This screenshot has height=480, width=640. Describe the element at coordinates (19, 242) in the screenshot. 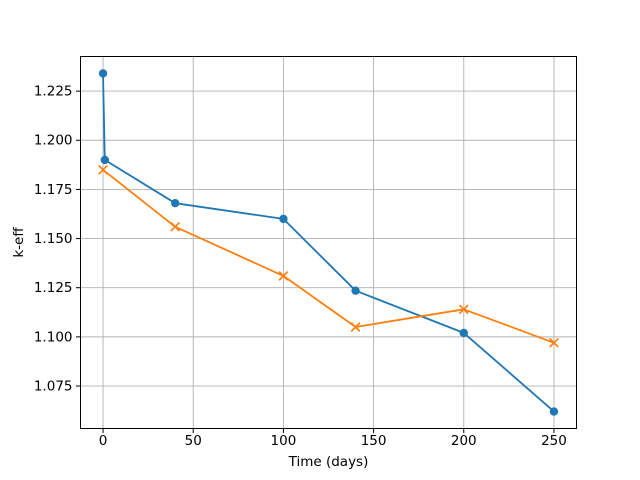

I see `y-axis-label: k-eff` at that location.